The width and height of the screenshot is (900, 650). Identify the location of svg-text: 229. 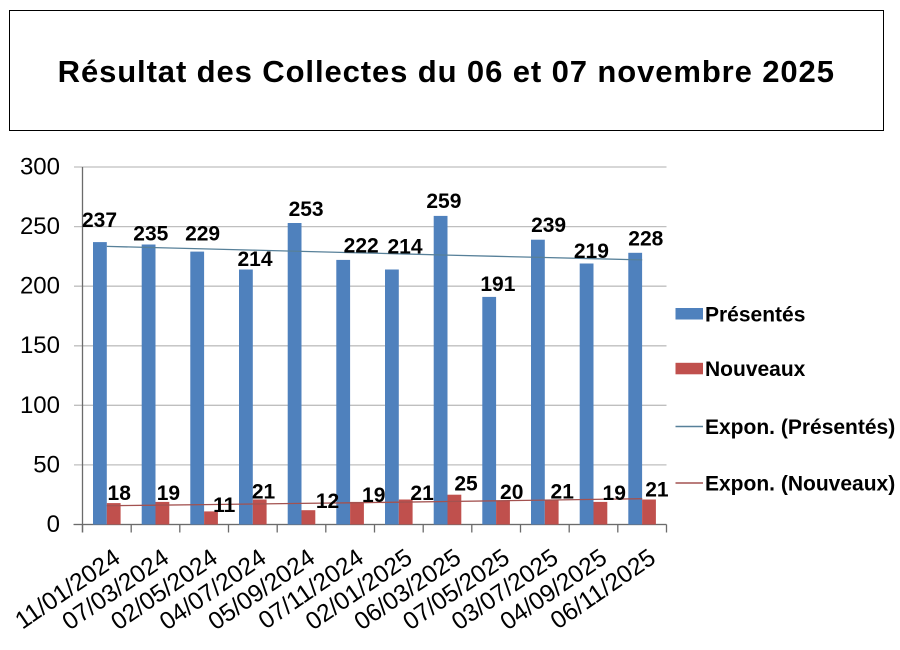
(202, 233).